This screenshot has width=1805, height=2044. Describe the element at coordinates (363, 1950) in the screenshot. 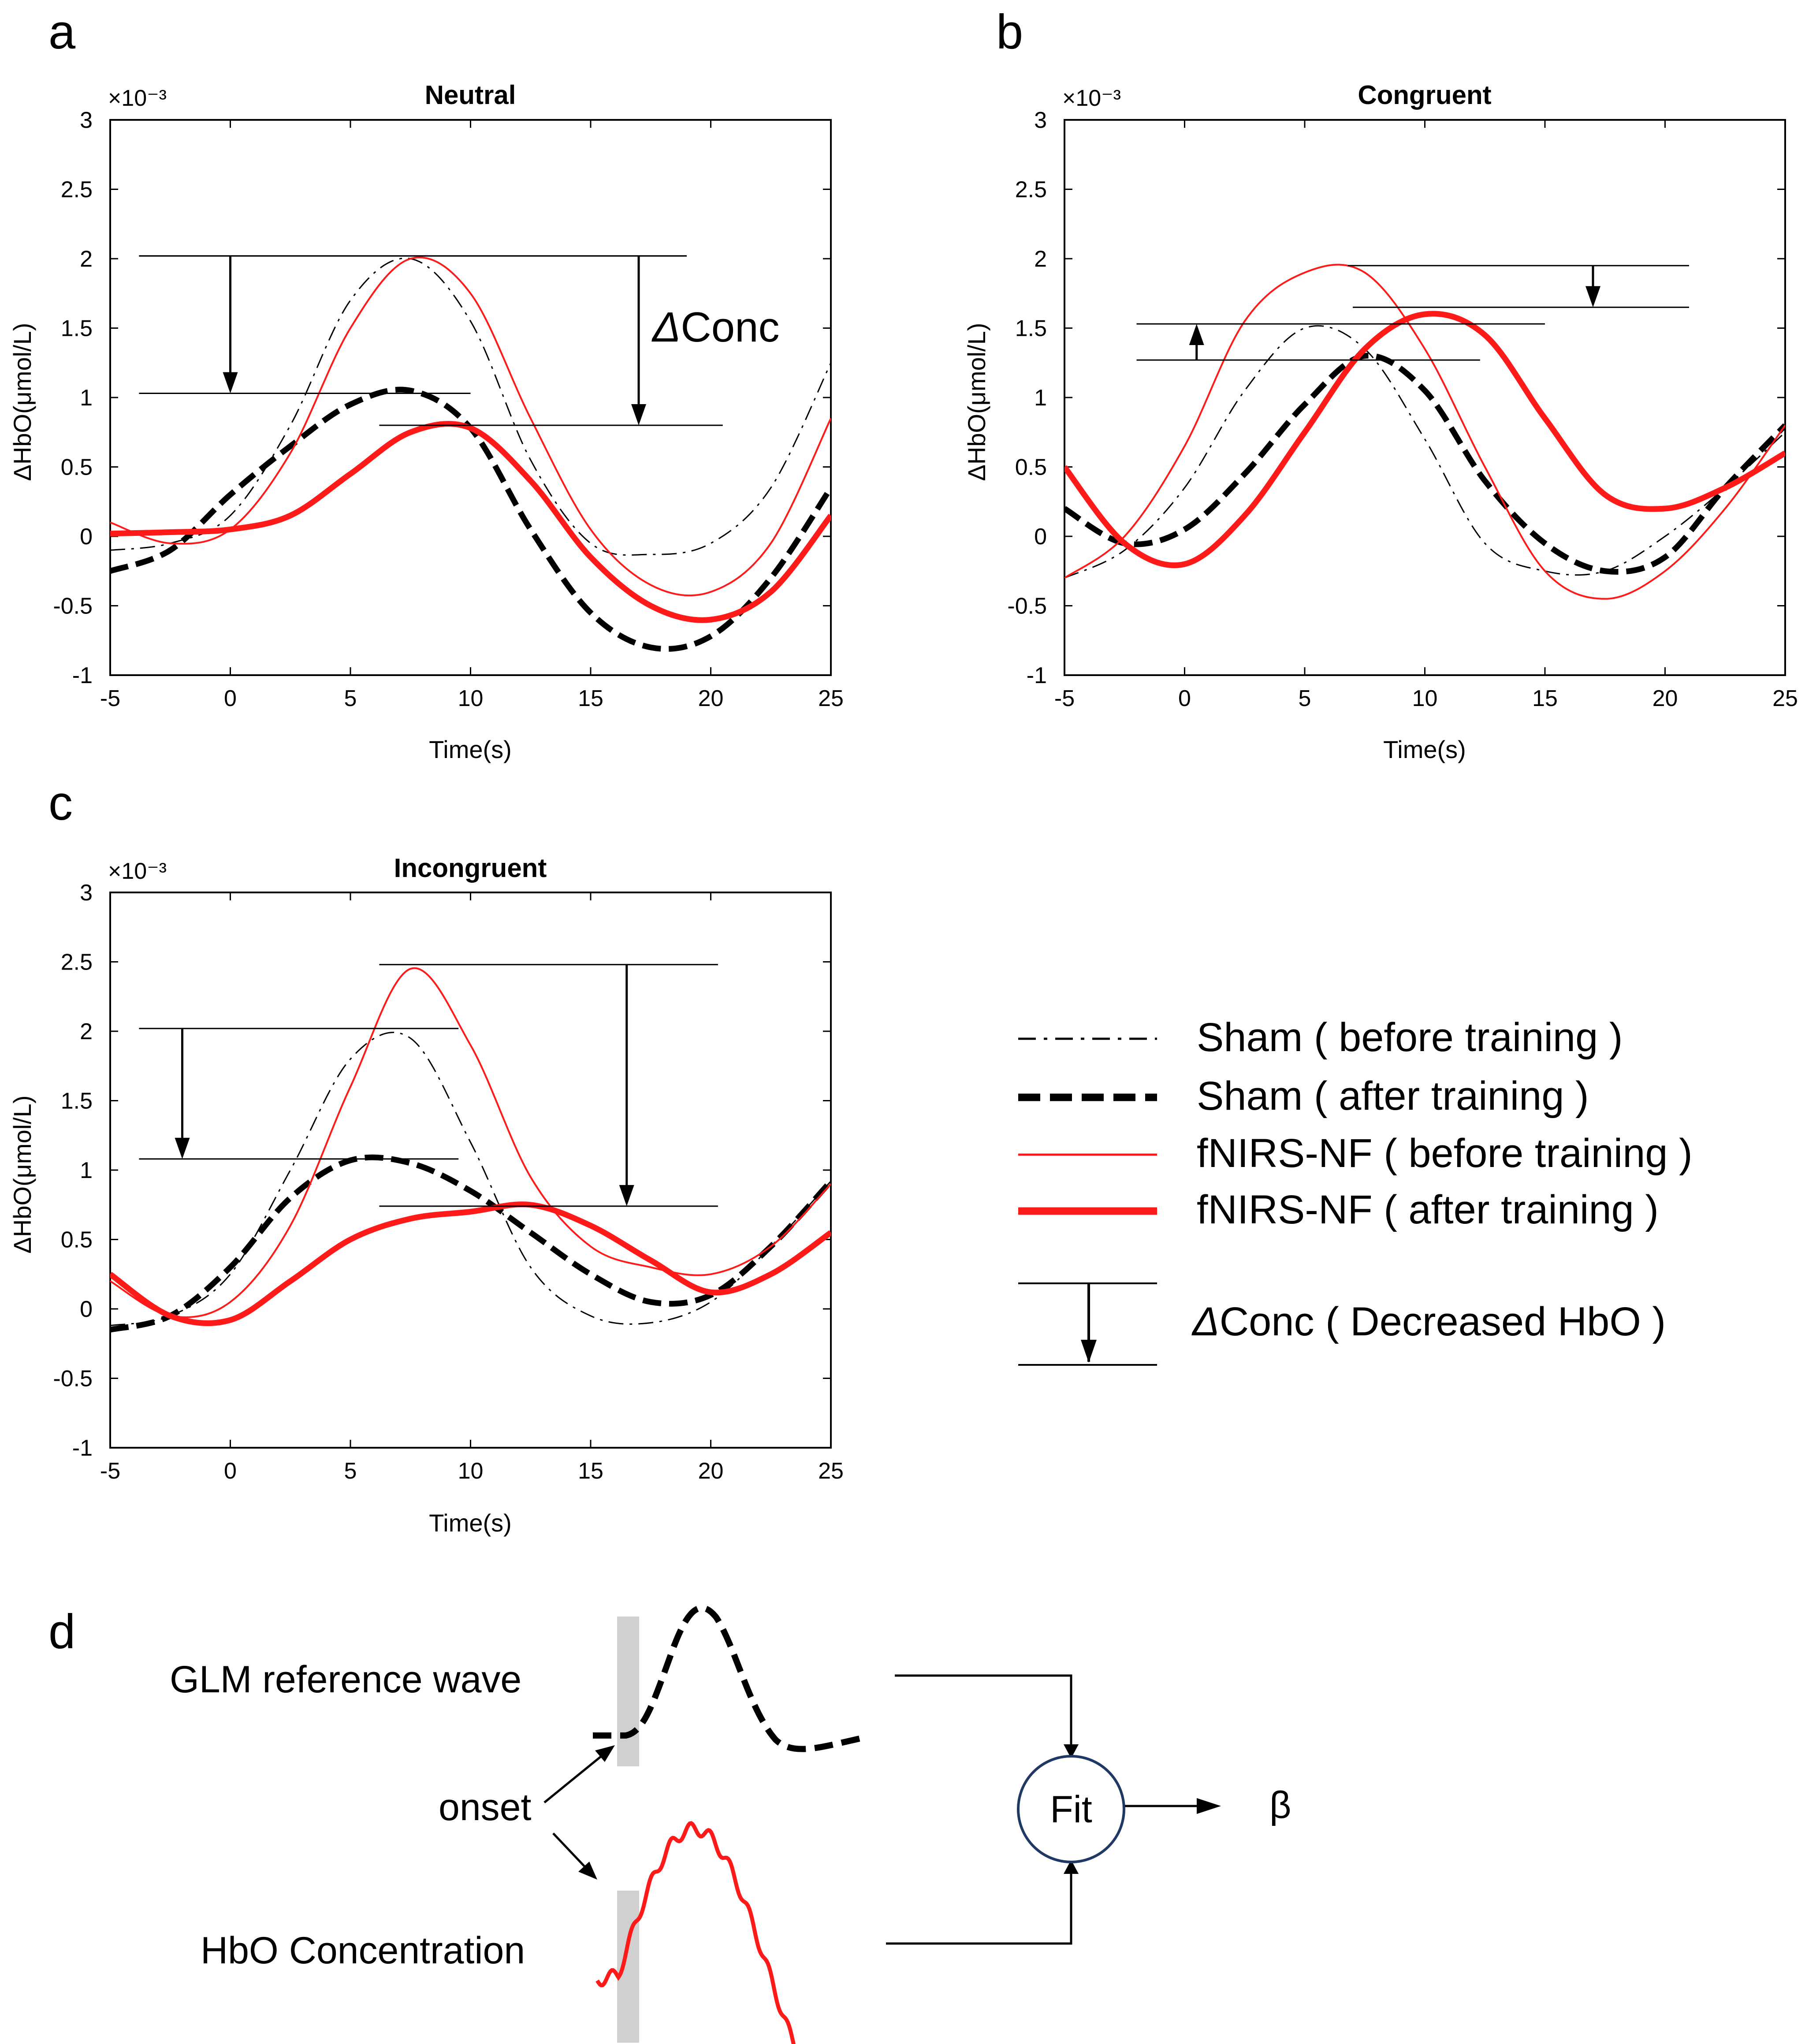

I see `hbo-label: HbO Concentration` at that location.